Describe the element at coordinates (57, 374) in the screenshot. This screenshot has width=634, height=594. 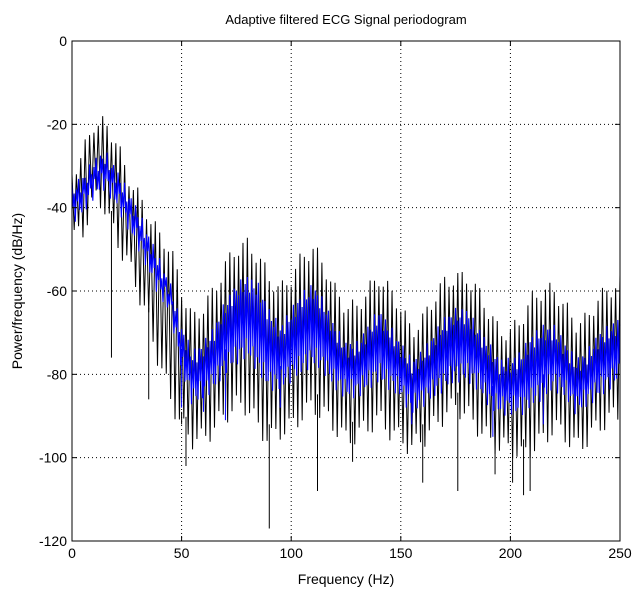
I see `y-tick-label: -80` at that location.